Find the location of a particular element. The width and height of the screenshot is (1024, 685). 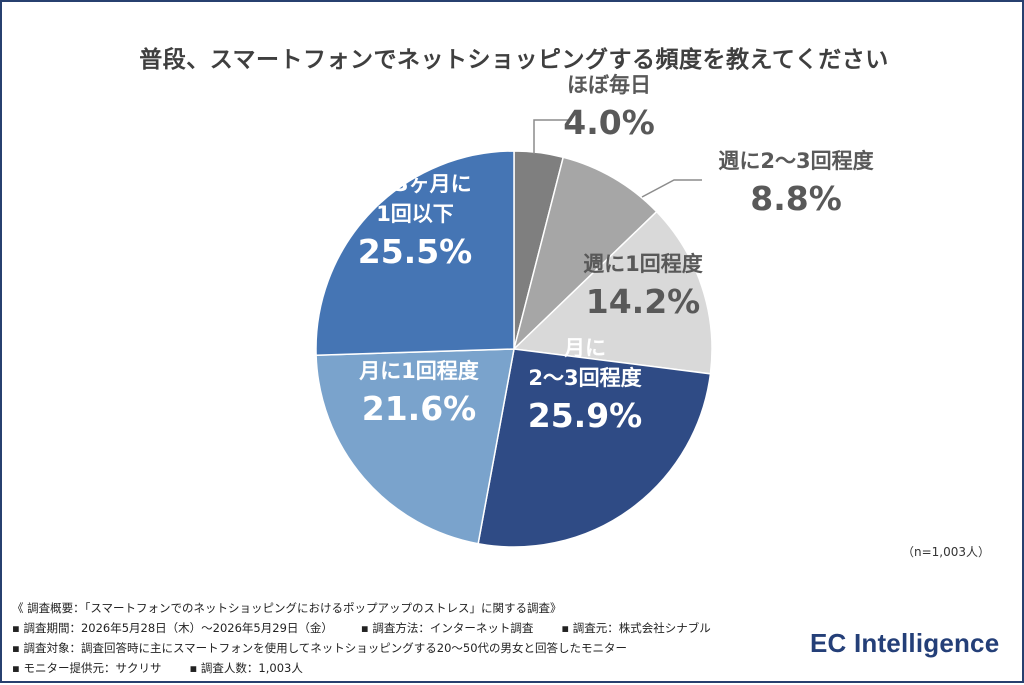

sample-size-note: （n=1,003人） is located at coordinates (946, 552).